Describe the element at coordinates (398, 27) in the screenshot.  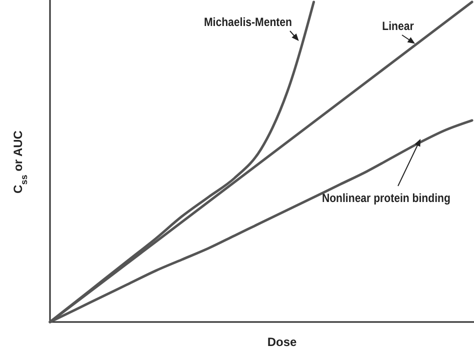
I see `series-label: Linear` at that location.